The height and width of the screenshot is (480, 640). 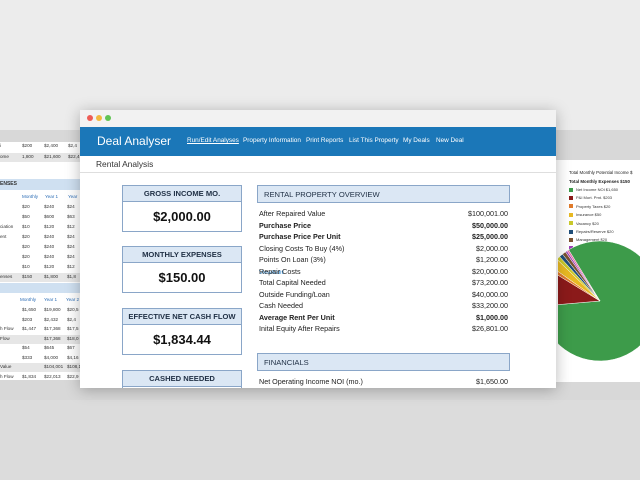 I want to click on chart-title: Total Monthly Potential Income $, so click(x=601, y=172).